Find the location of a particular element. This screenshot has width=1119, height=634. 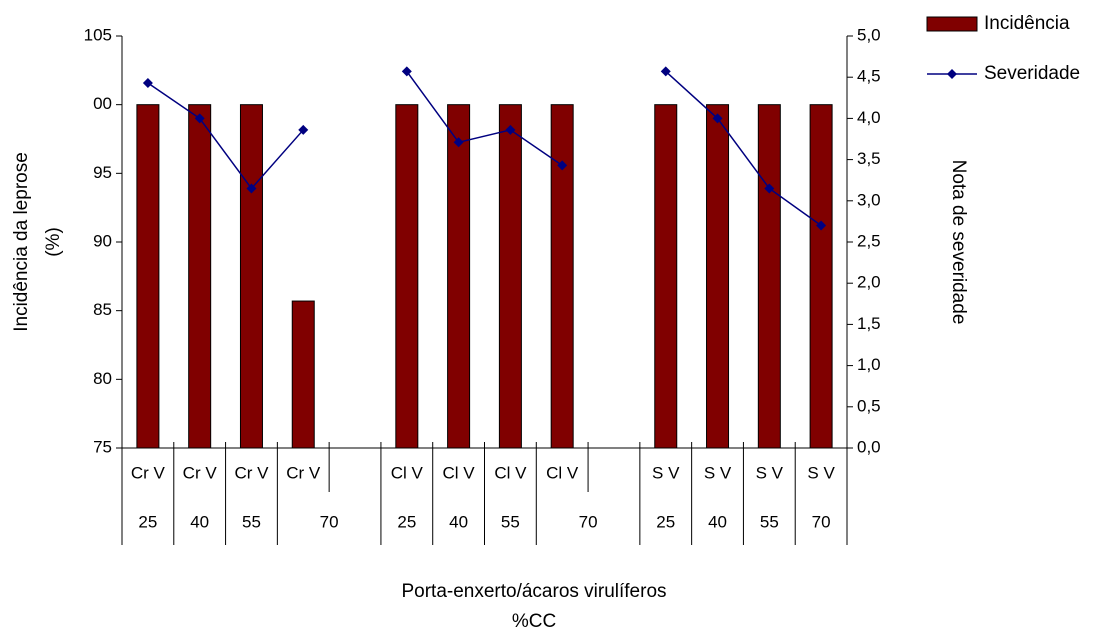

y2-tick-label: 0,0 is located at coordinates (869, 446).